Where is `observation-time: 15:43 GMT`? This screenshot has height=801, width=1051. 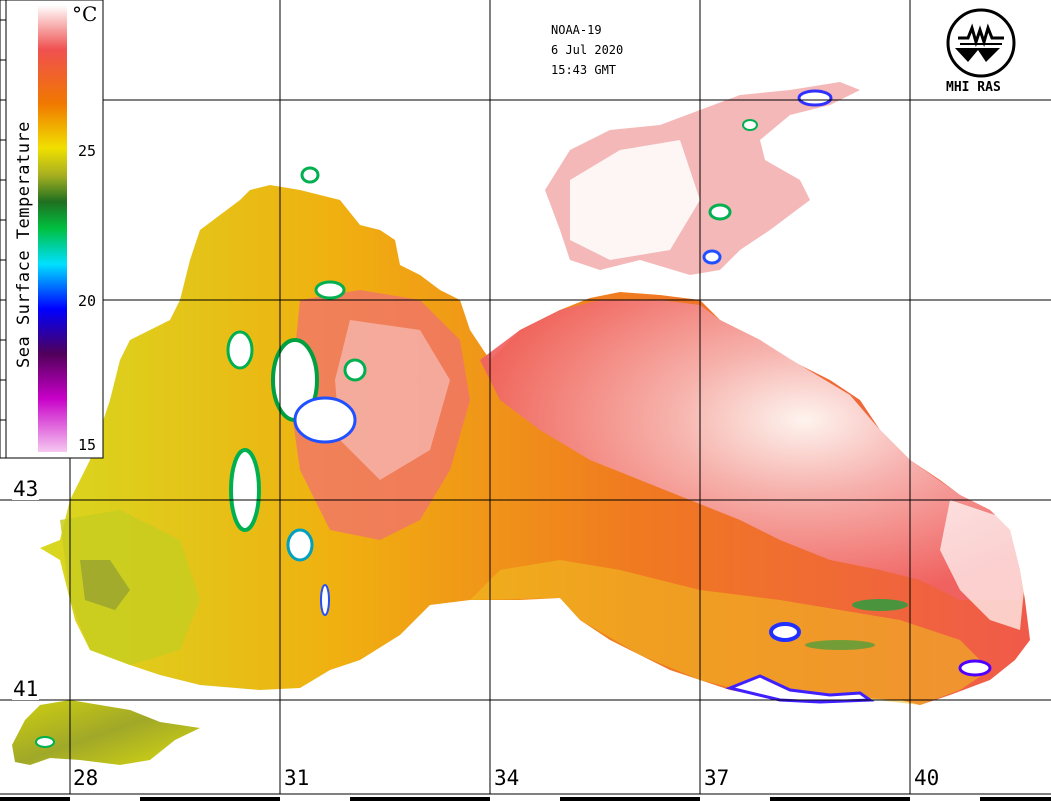 observation-time: 15:43 GMT is located at coordinates (584, 70).